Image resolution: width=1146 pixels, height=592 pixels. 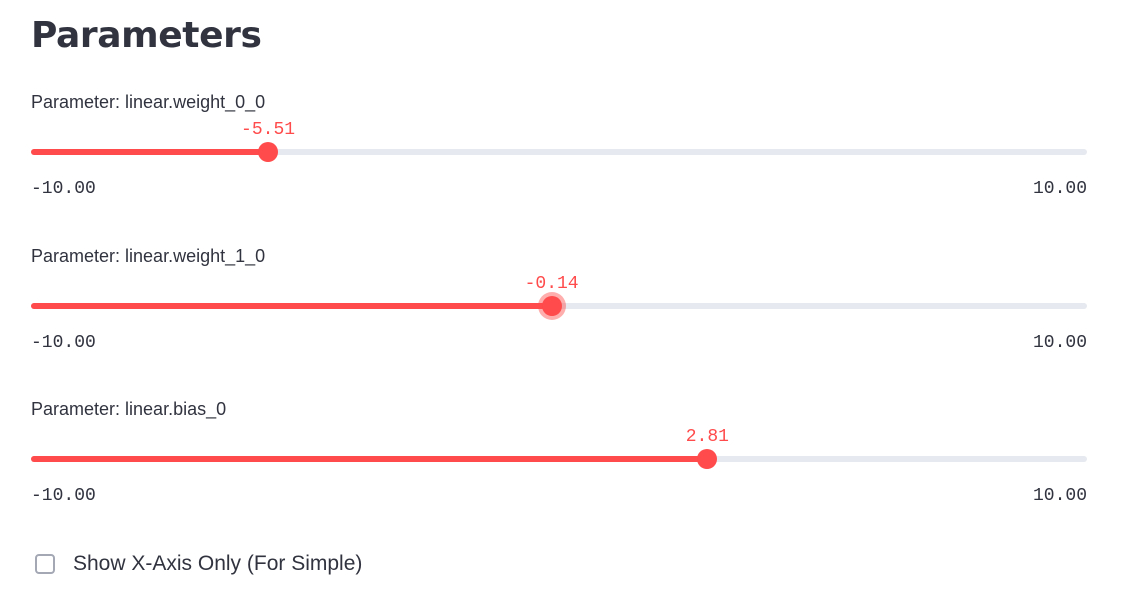 I want to click on slider-control: -5.51 -10.00 10.00, so click(x=559, y=159).